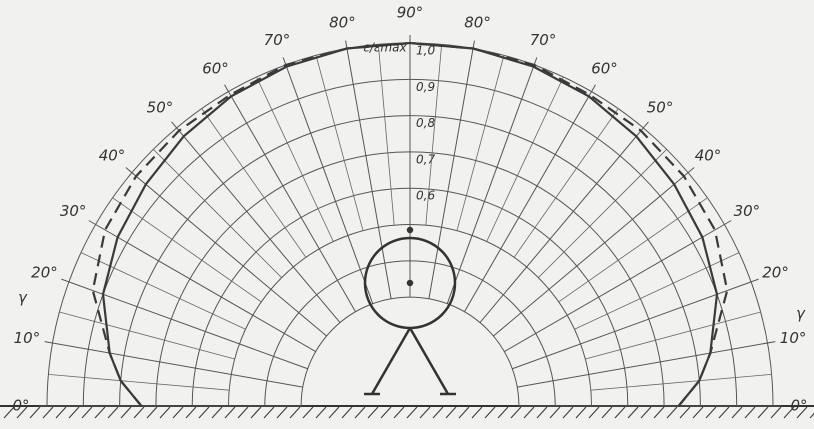  Describe the element at coordinates (425, 159) in the screenshot. I see `r-tick-label: 0,7` at that location.